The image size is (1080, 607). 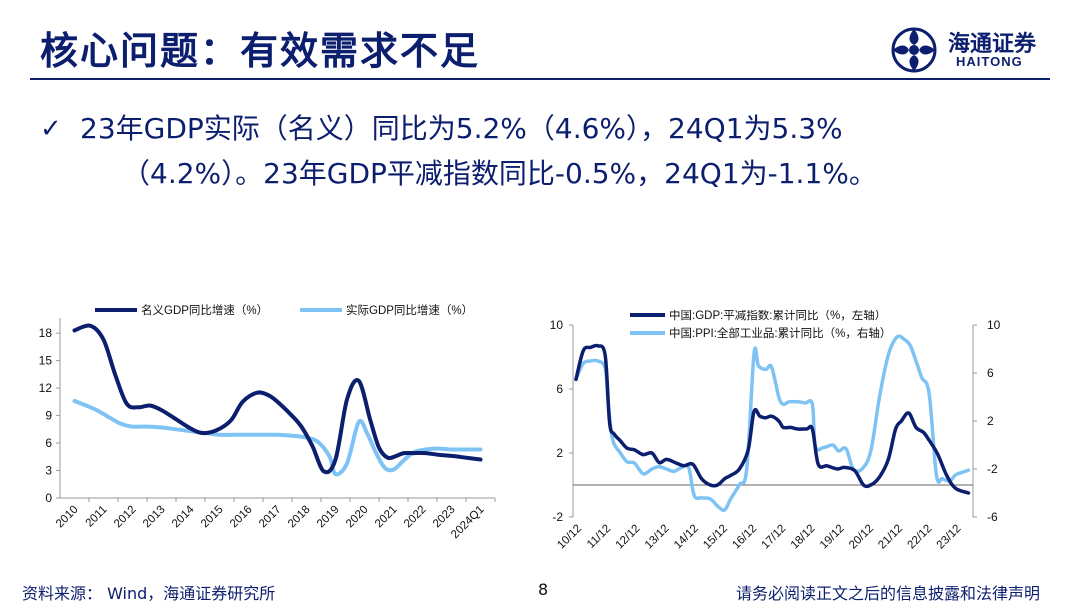 What do you see at coordinates (744, 537) in the screenshot?
I see `x-tick-label: 16/12` at bounding box center [744, 537].